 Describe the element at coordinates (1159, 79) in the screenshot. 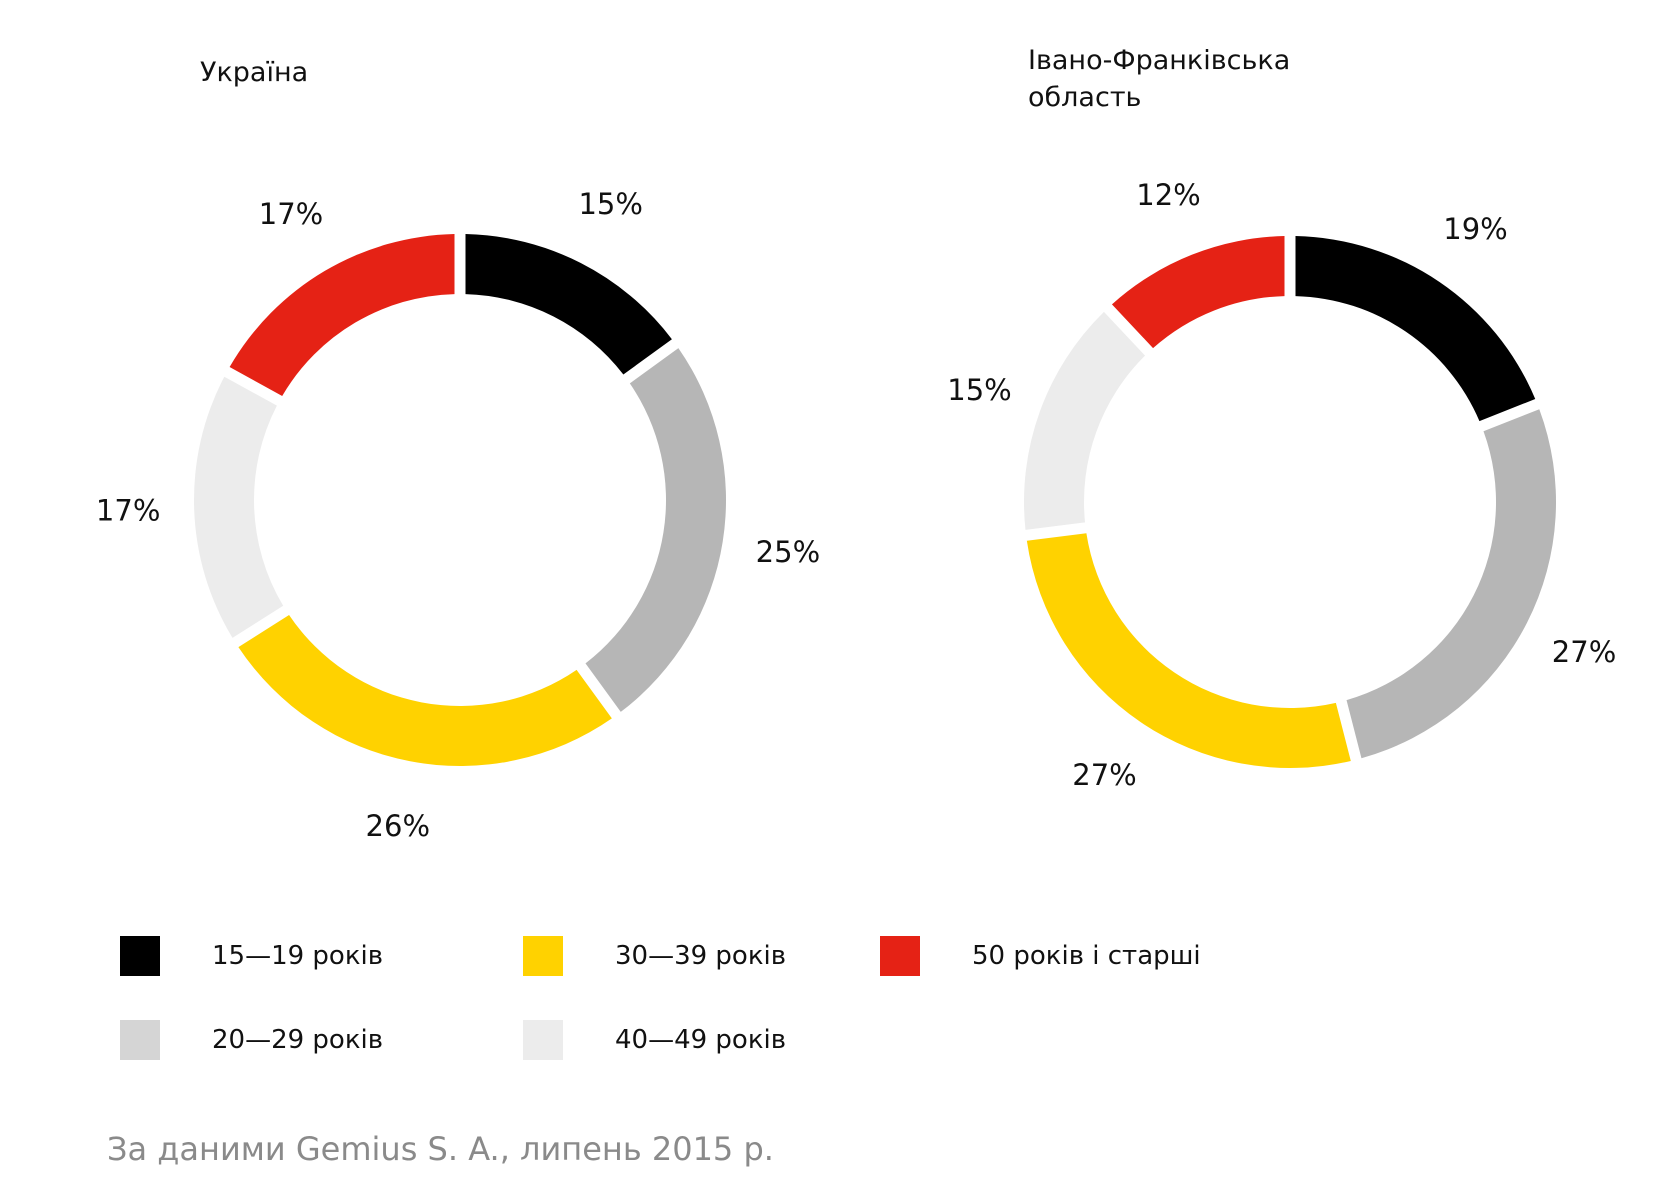

I see `chart-title-ivano-frankivsk: Івано-Франківська область` at that location.